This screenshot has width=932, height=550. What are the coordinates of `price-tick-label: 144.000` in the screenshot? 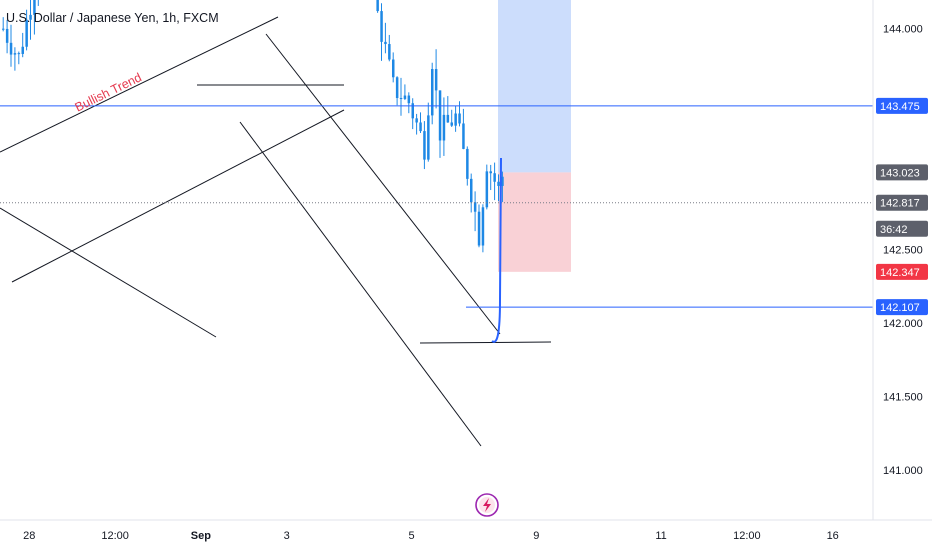 It's located at (903, 30).